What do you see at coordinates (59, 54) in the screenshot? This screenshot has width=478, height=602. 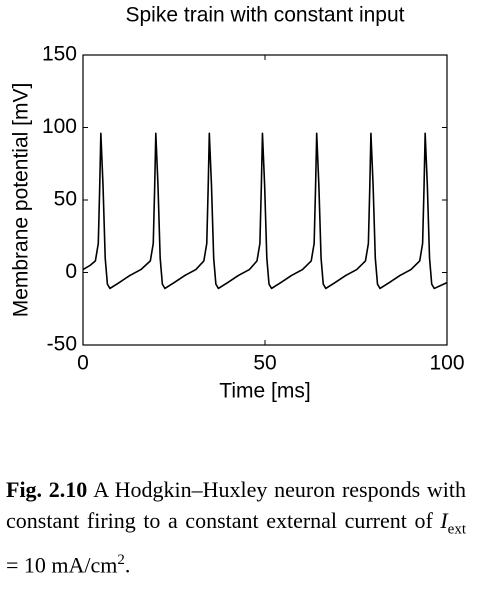 I see `y-tick-label: 150` at bounding box center [59, 54].